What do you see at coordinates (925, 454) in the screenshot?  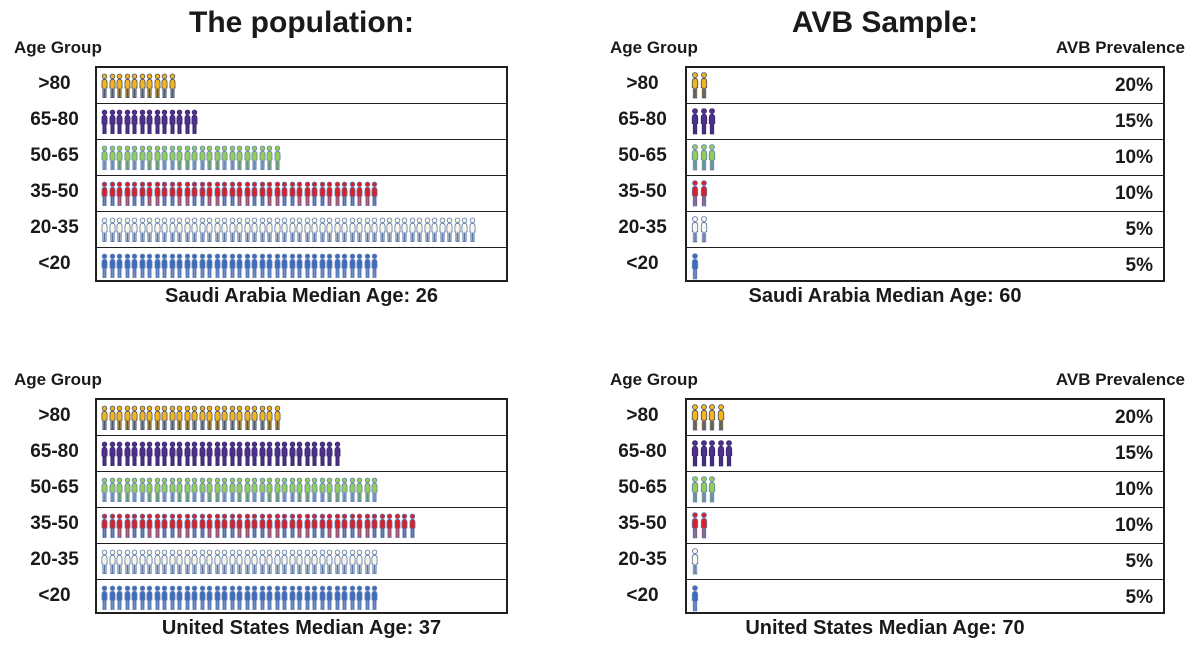 I see `age-row-avb-sample-united-states: 15%` at bounding box center [925, 454].